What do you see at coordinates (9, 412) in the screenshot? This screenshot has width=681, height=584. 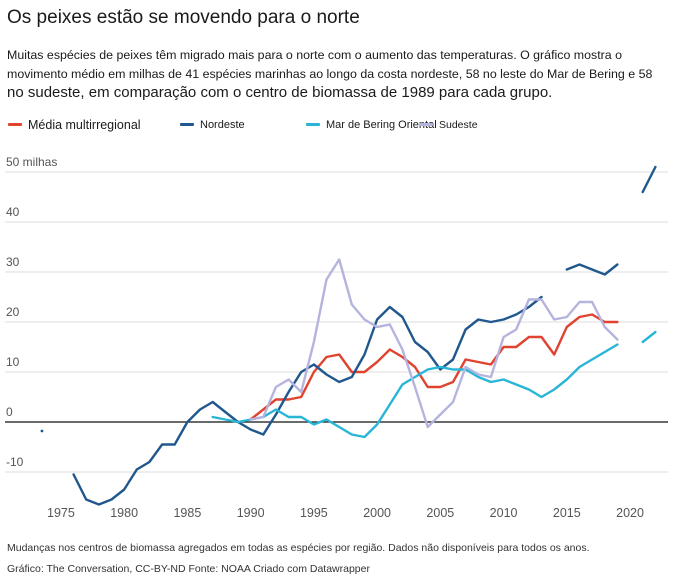 I see `y-tick-label: 0` at bounding box center [9, 412].